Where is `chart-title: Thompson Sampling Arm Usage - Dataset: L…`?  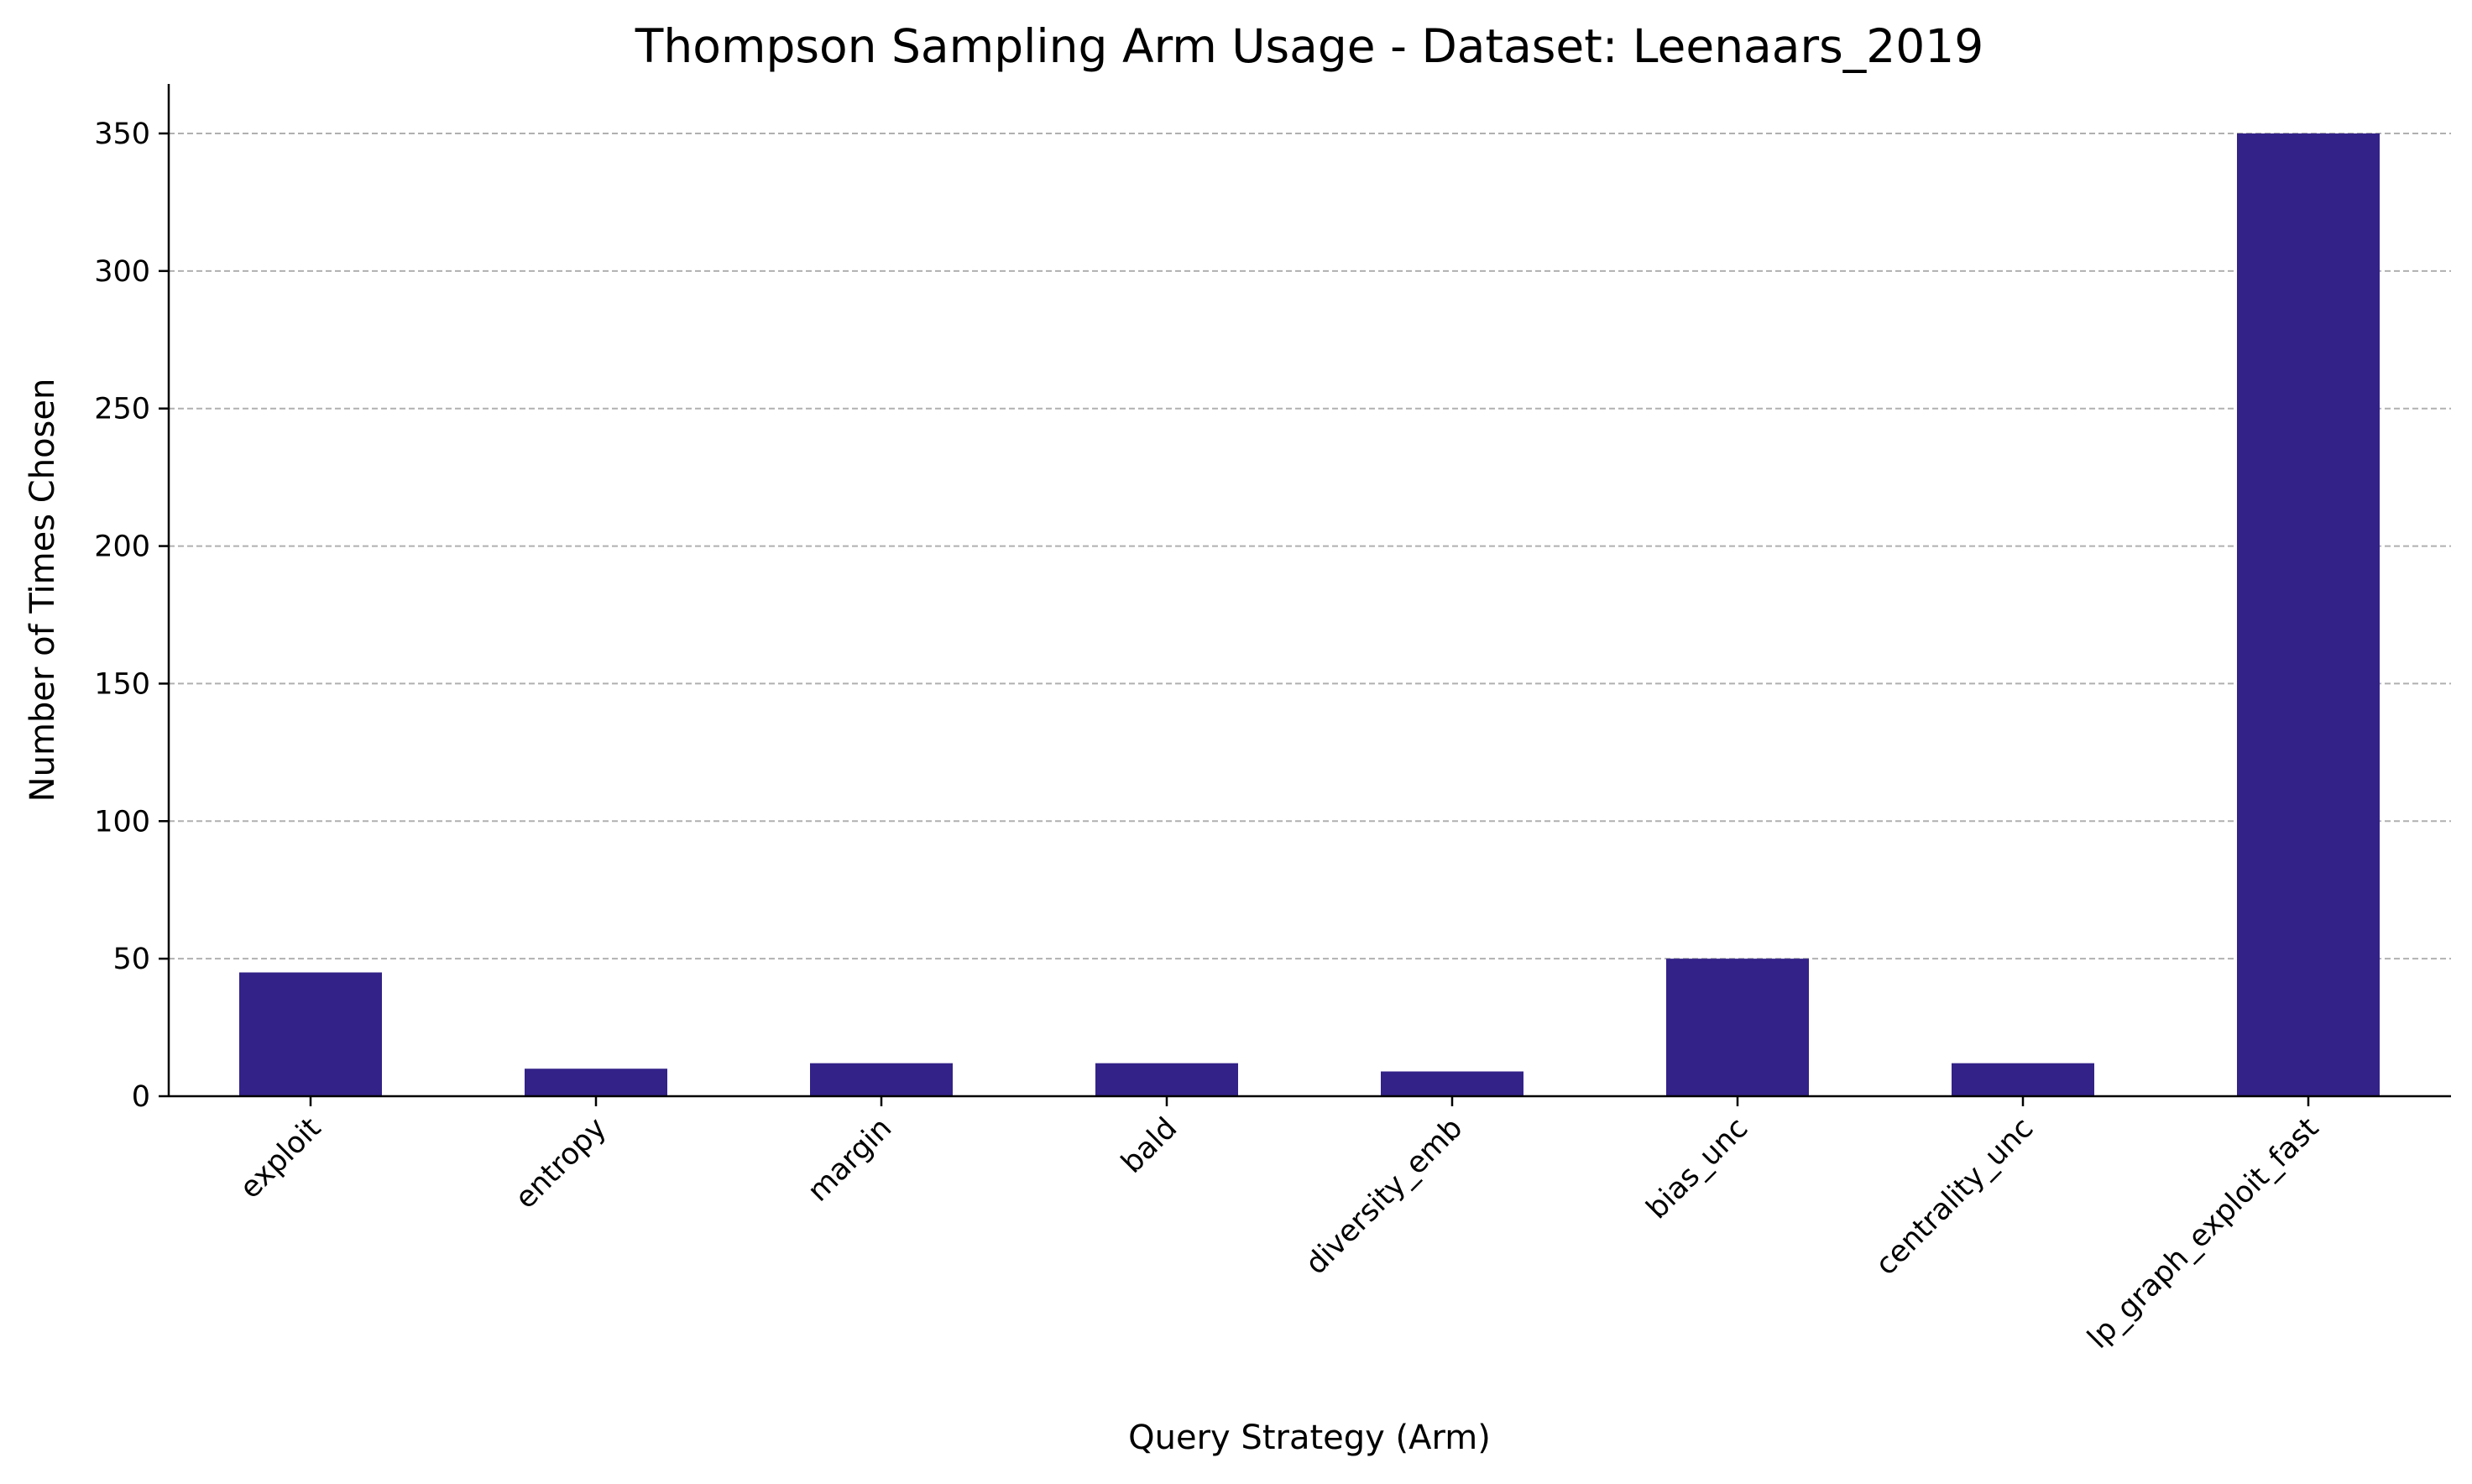
chart-title: Thompson Sampling Arm Usage - Dataset: L… is located at coordinates (1309, 46).